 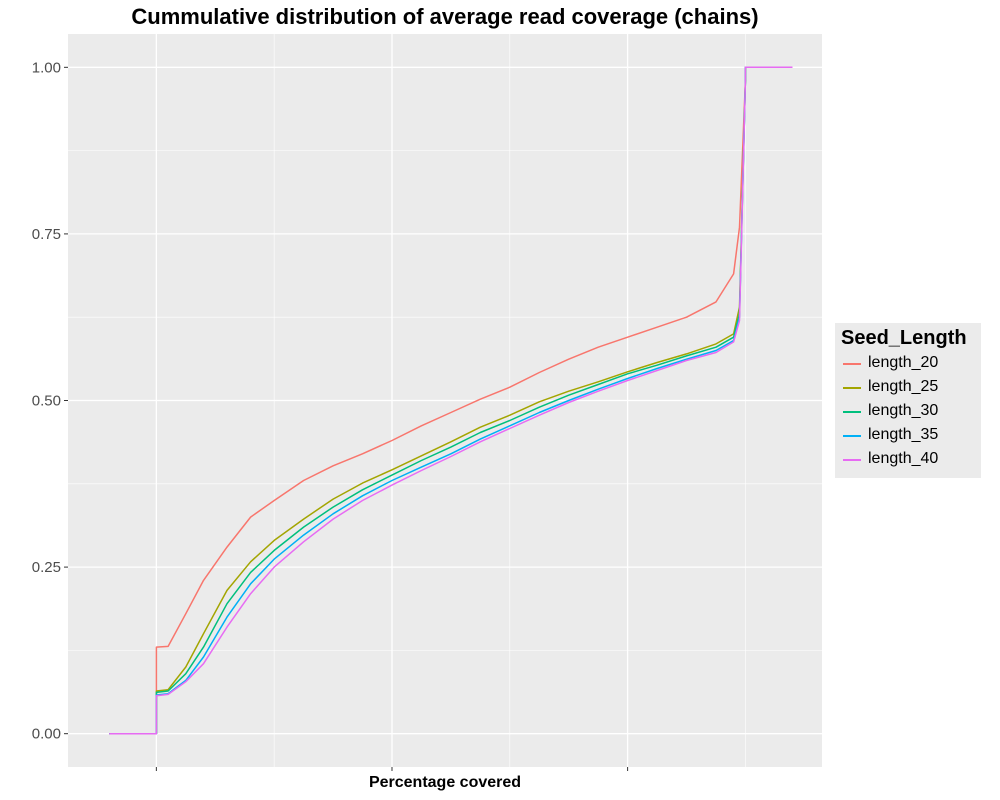 I want to click on legend-title: Seed_Length, so click(x=904, y=338).